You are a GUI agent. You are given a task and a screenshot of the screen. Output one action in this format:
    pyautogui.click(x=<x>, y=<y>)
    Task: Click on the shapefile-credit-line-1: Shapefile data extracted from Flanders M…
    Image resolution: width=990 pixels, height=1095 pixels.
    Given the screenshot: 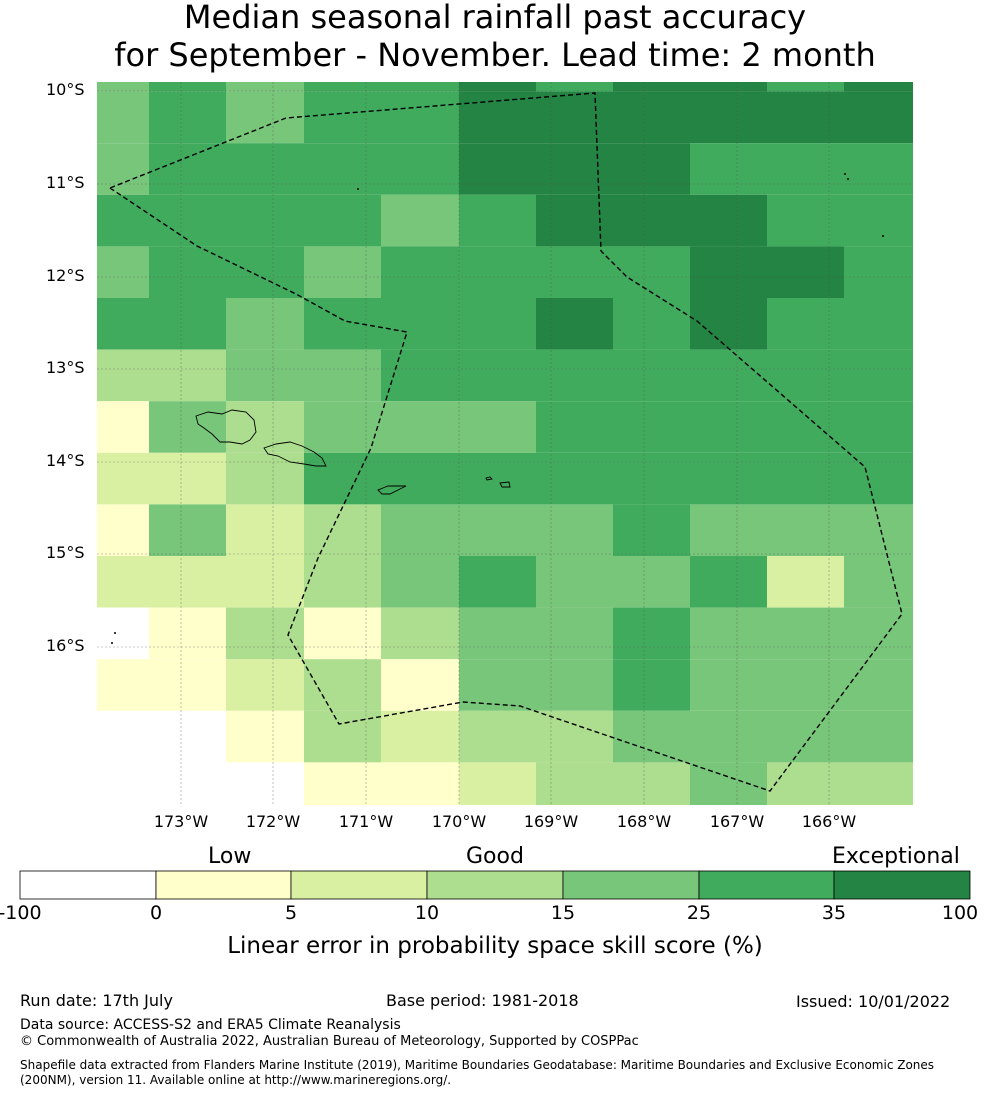 What is the action you would take?
    pyautogui.click(x=477, y=1065)
    